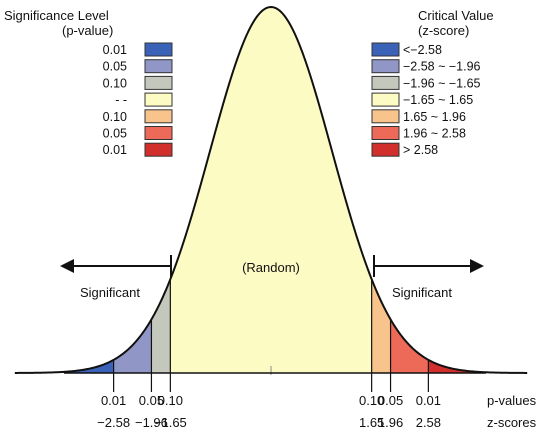 This screenshot has width=550, height=437. I want to click on p-values-axis-label: p-values, so click(512, 400).